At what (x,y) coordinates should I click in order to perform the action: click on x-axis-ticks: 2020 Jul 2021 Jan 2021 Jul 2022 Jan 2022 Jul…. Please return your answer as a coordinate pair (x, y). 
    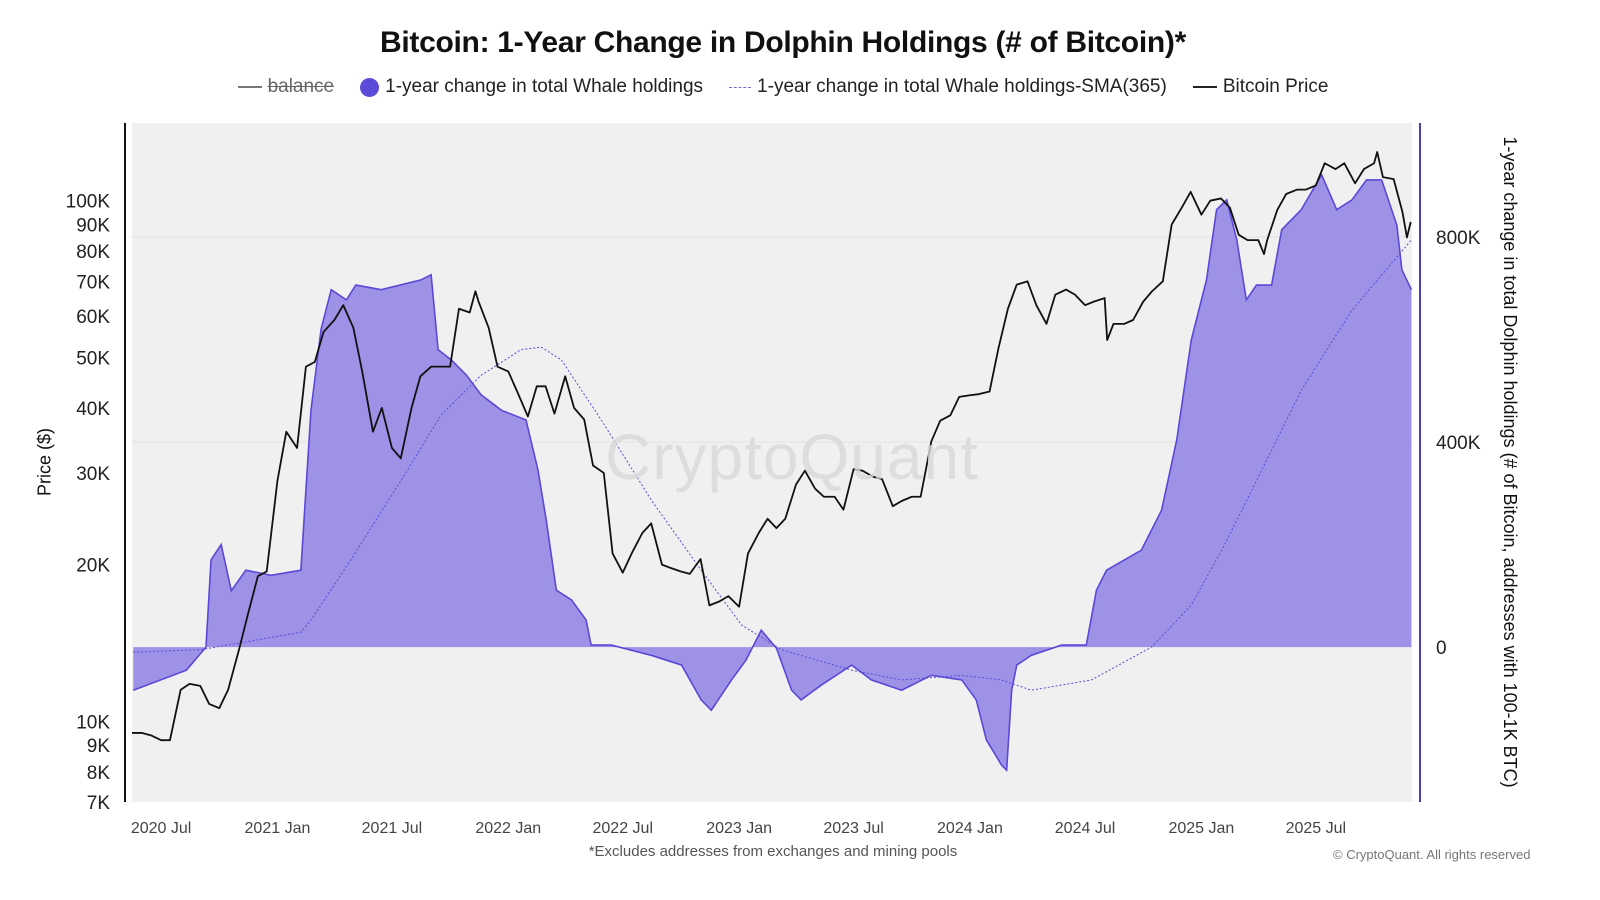
    Looking at the image, I should click on (738, 828).